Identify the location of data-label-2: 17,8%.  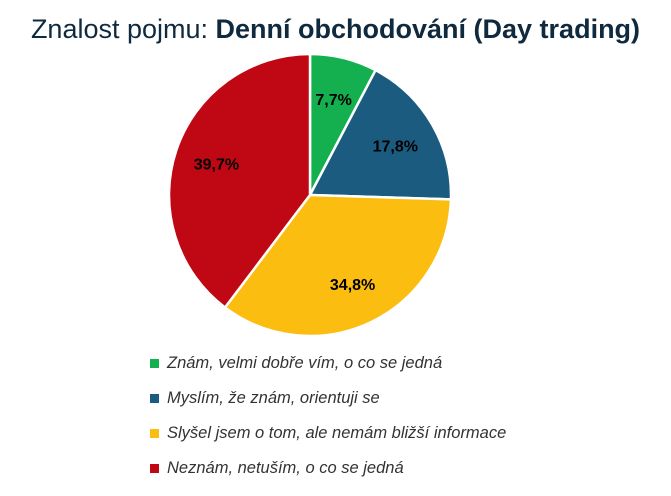
(395, 146).